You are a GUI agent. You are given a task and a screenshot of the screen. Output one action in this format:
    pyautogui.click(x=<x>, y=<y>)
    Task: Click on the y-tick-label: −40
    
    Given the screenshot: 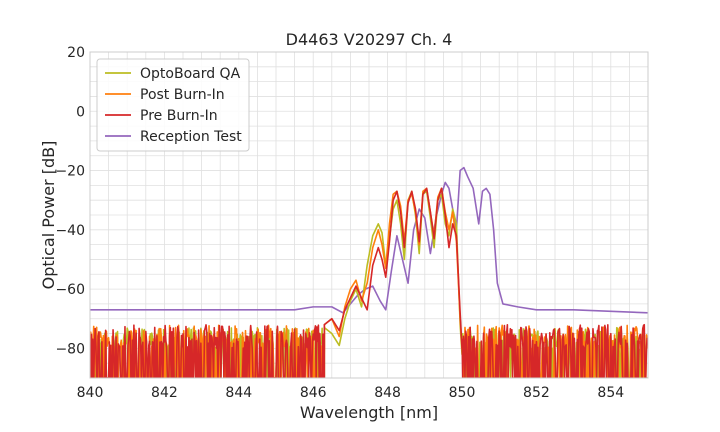 What is the action you would take?
    pyautogui.click(x=70, y=231)
    